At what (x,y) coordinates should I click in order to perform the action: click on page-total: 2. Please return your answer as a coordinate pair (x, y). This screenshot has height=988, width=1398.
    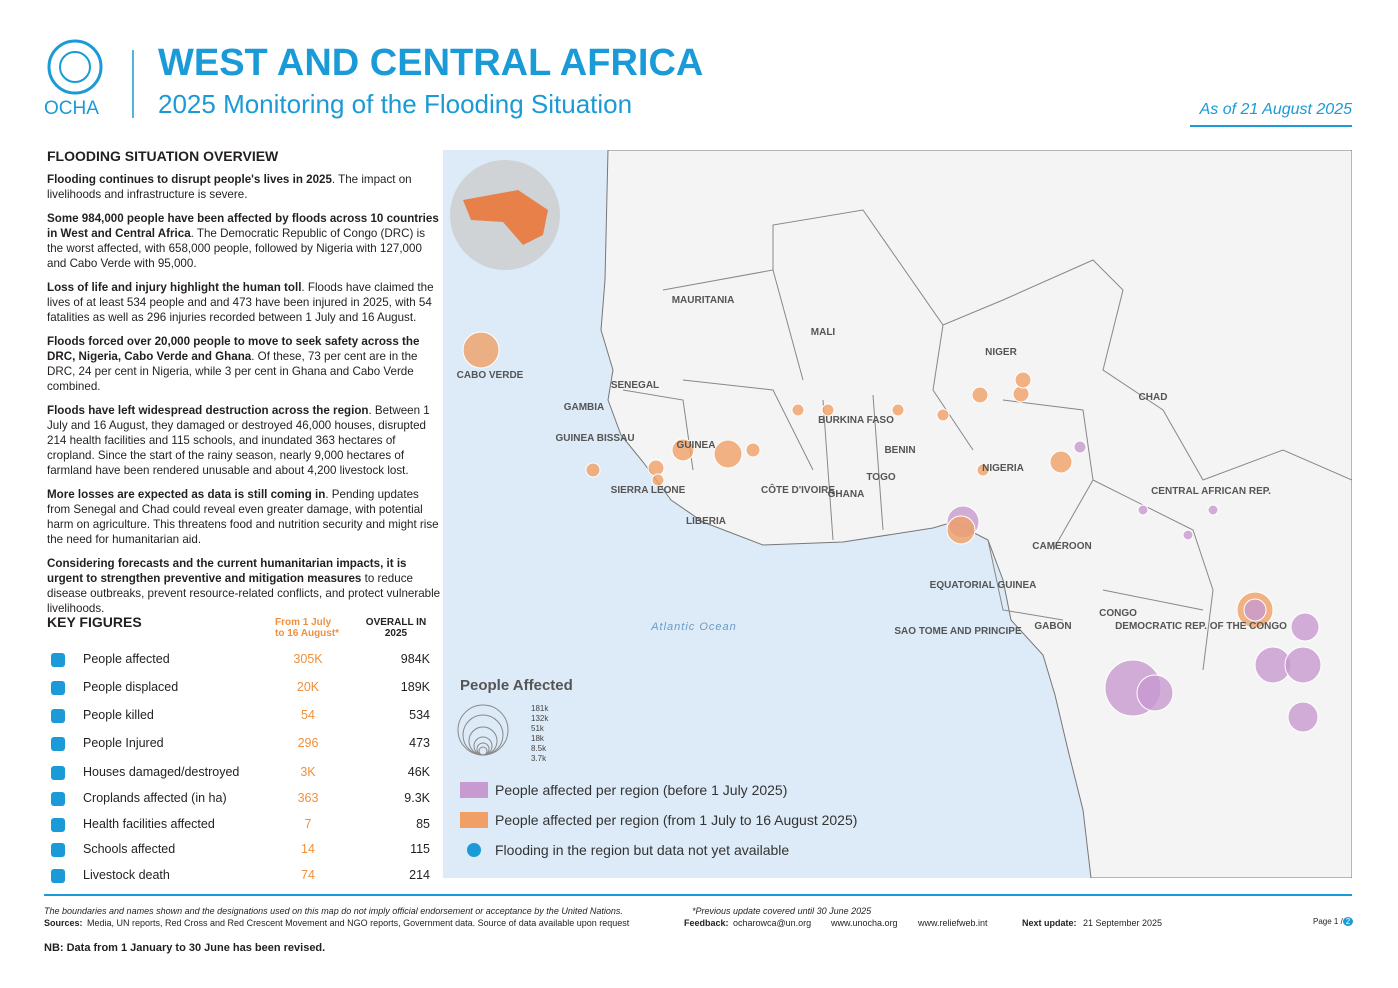
    Looking at the image, I should click on (1348, 921).